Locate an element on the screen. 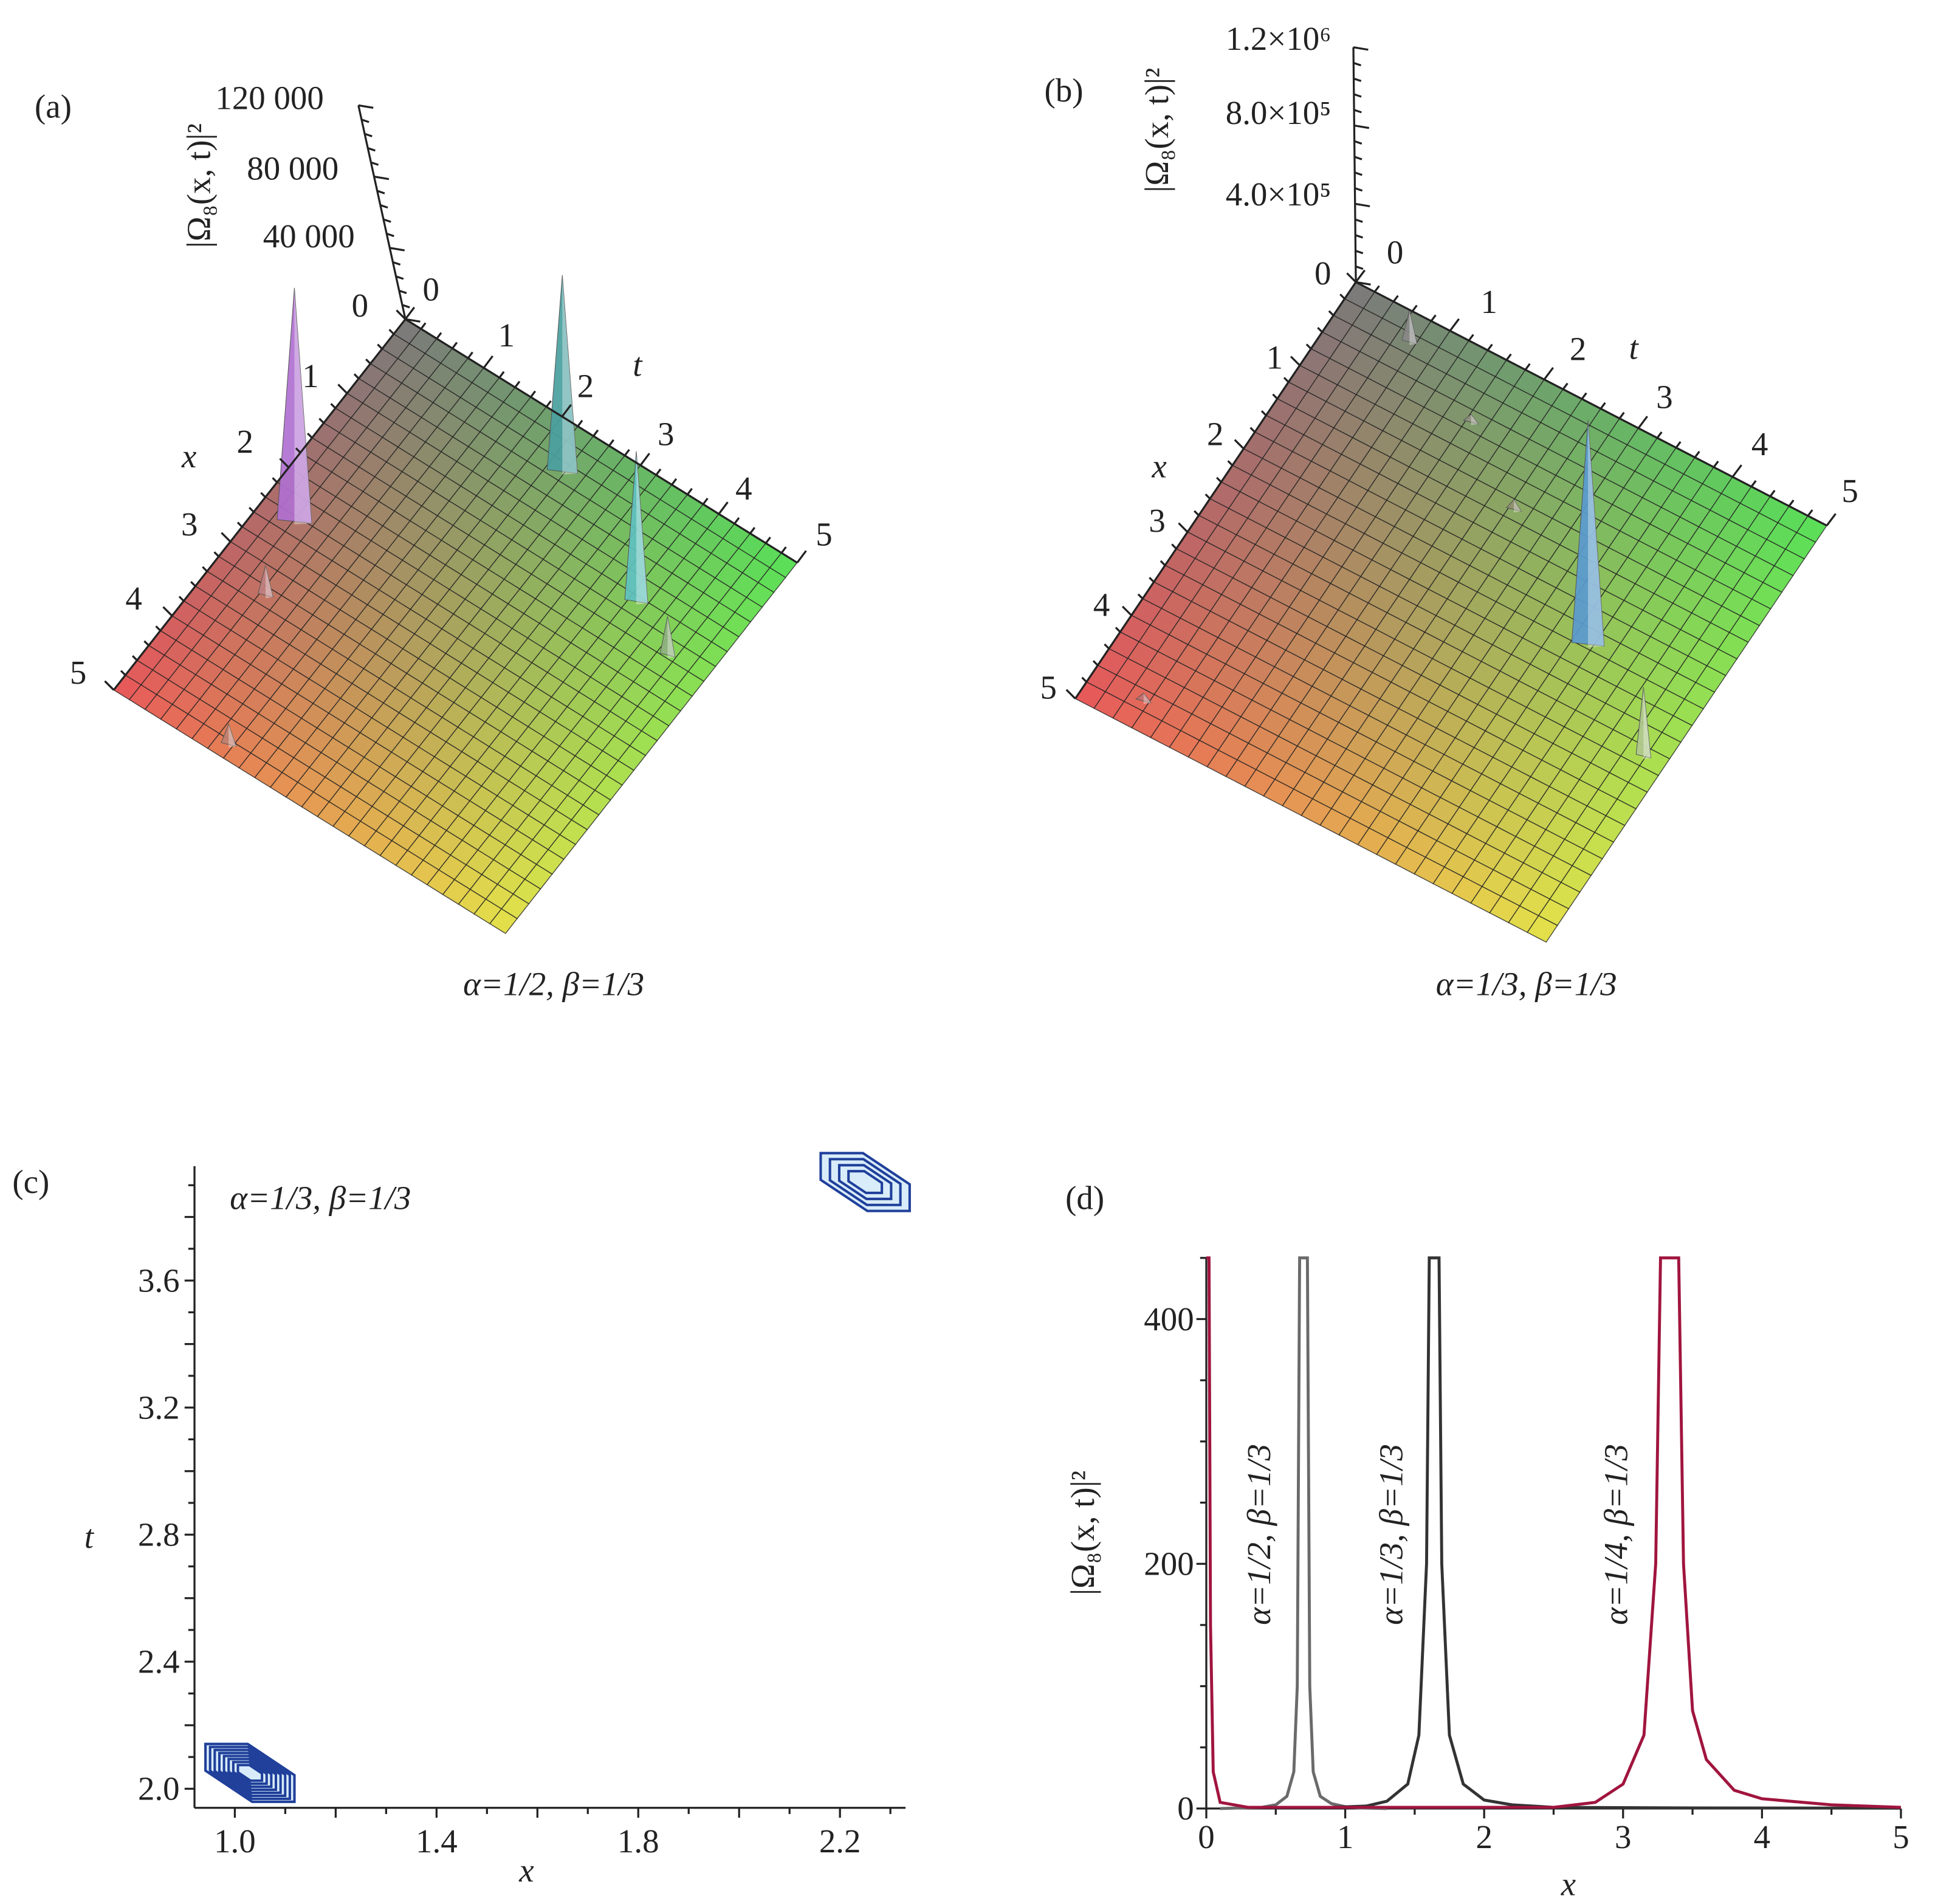  panel-a-label: (a) is located at coordinates (53, 106).